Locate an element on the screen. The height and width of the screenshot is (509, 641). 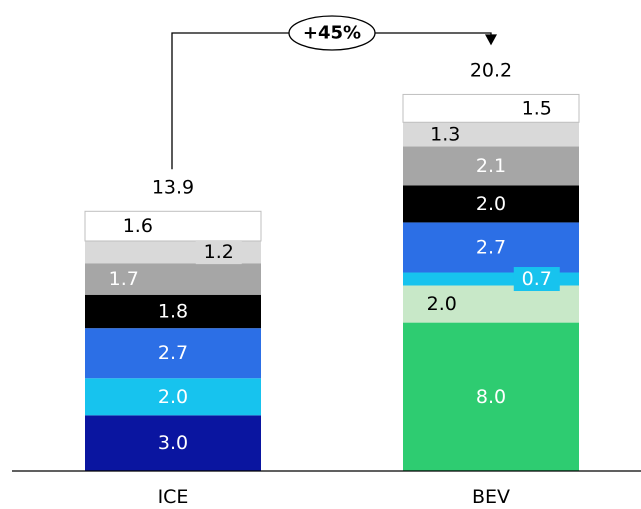
segment-label-ice-2: 2.7 is located at coordinates (173, 353).